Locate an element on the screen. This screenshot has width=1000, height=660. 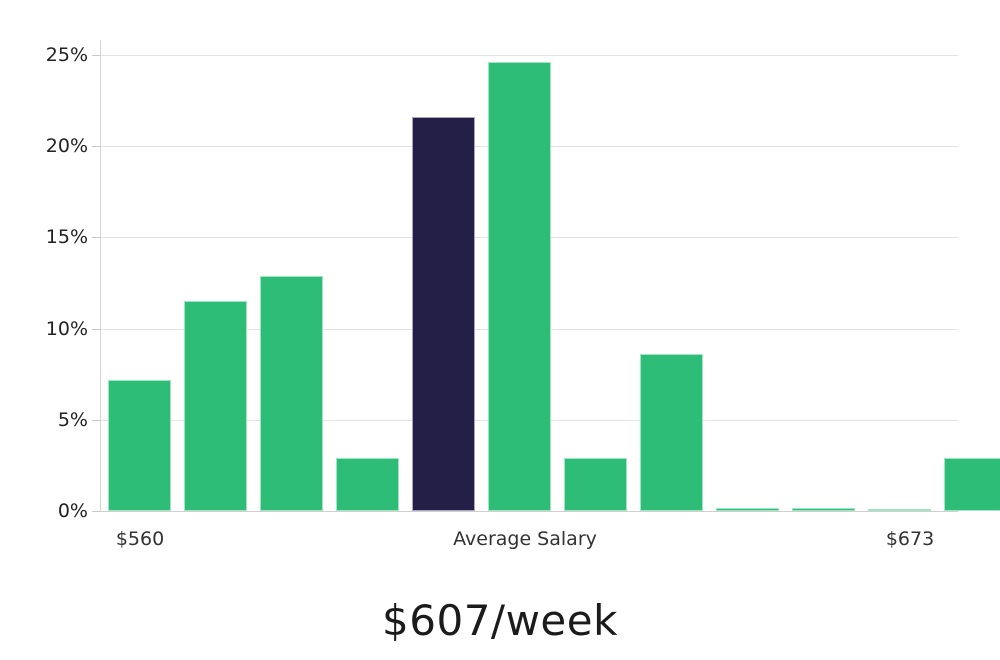
y-axis-tick-label: 25% is located at coordinates (66, 55).